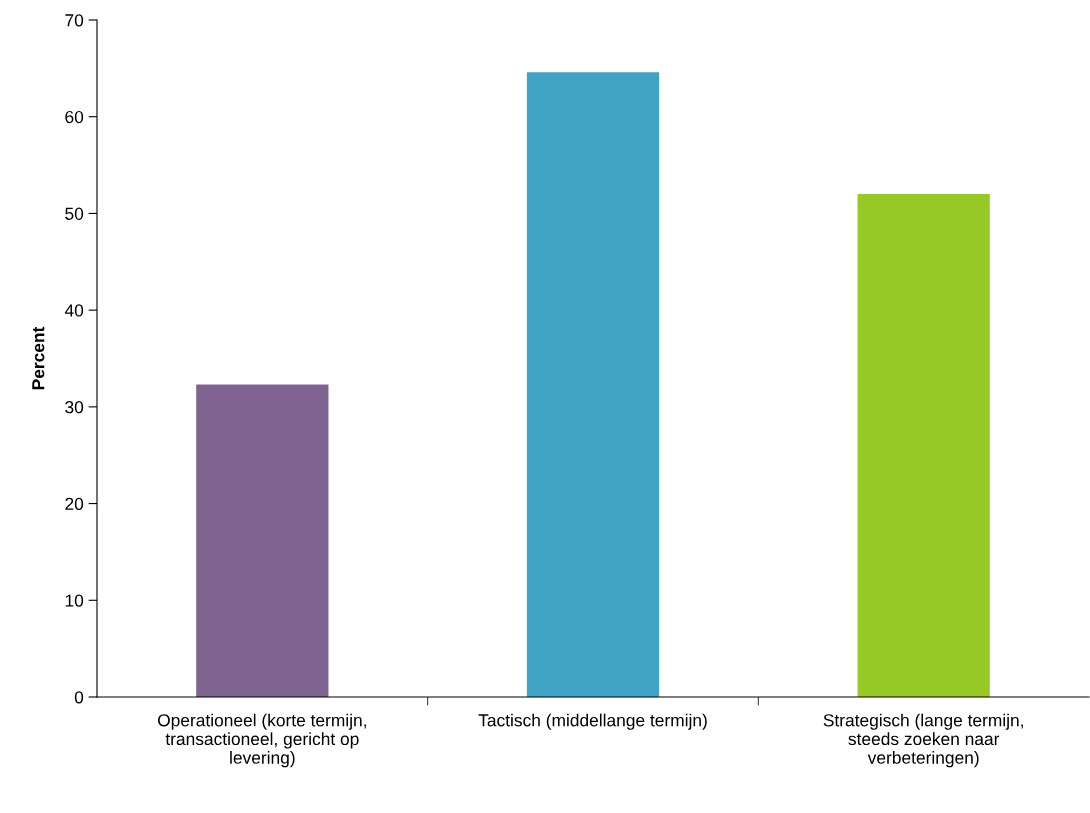 Image resolution: width=1090 pixels, height=813 pixels. Describe the element at coordinates (79, 697) in the screenshot. I see `y-tick-label: 0` at that location.